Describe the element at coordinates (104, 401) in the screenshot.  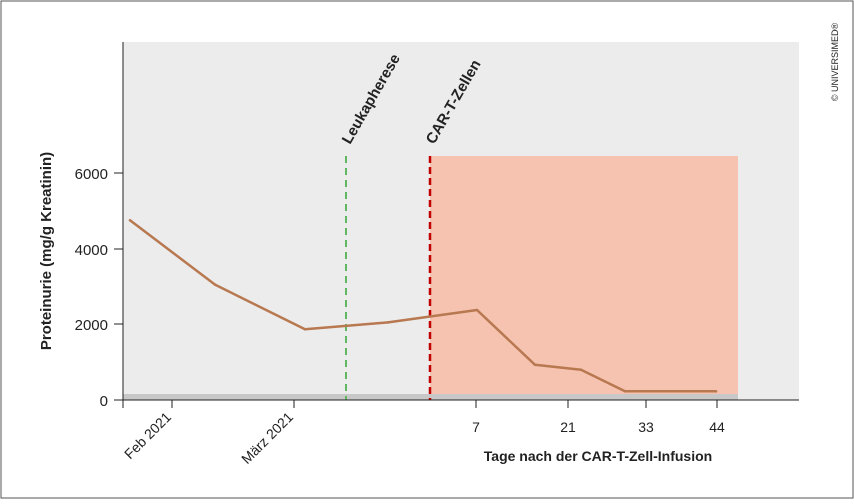
I see `y-tick-label: 0` at that location.